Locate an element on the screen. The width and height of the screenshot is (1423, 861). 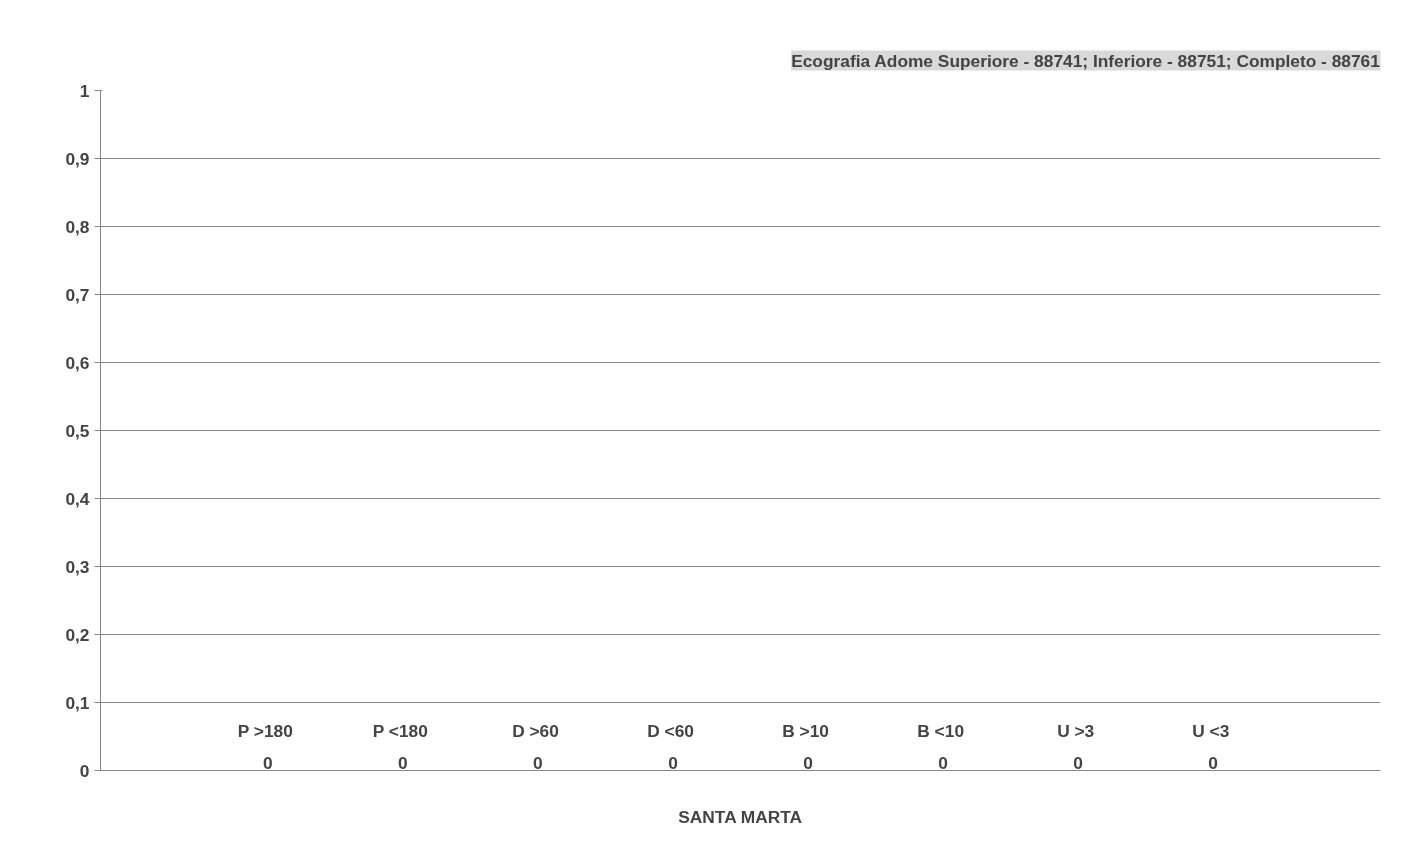
y-tick-label: 0,2 is located at coordinates (77, 634).